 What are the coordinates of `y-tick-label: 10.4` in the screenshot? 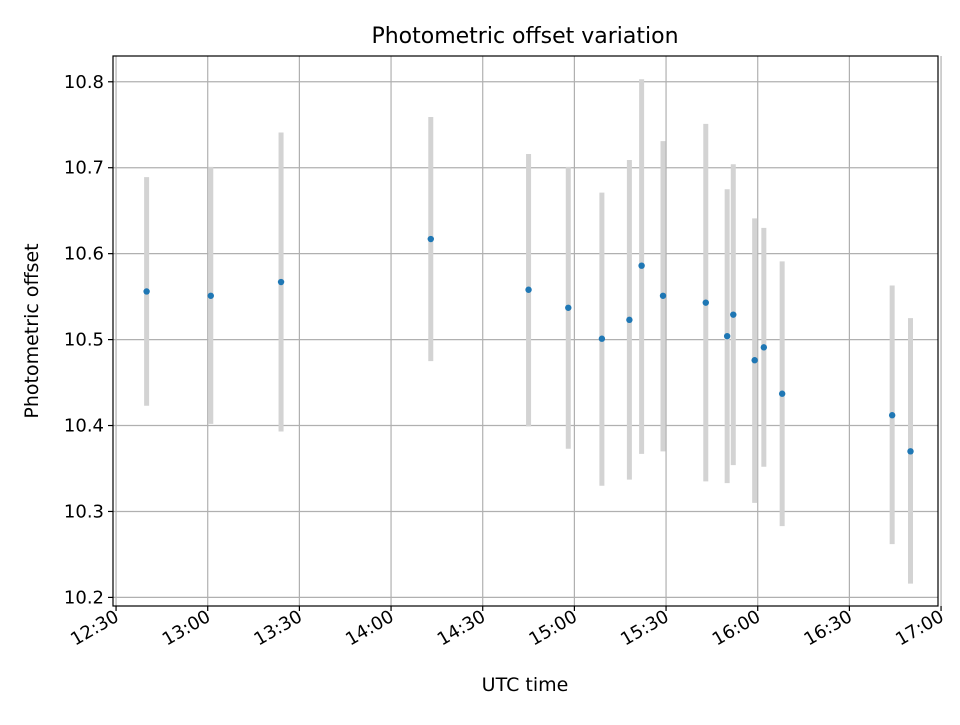 It's located at (84, 426).